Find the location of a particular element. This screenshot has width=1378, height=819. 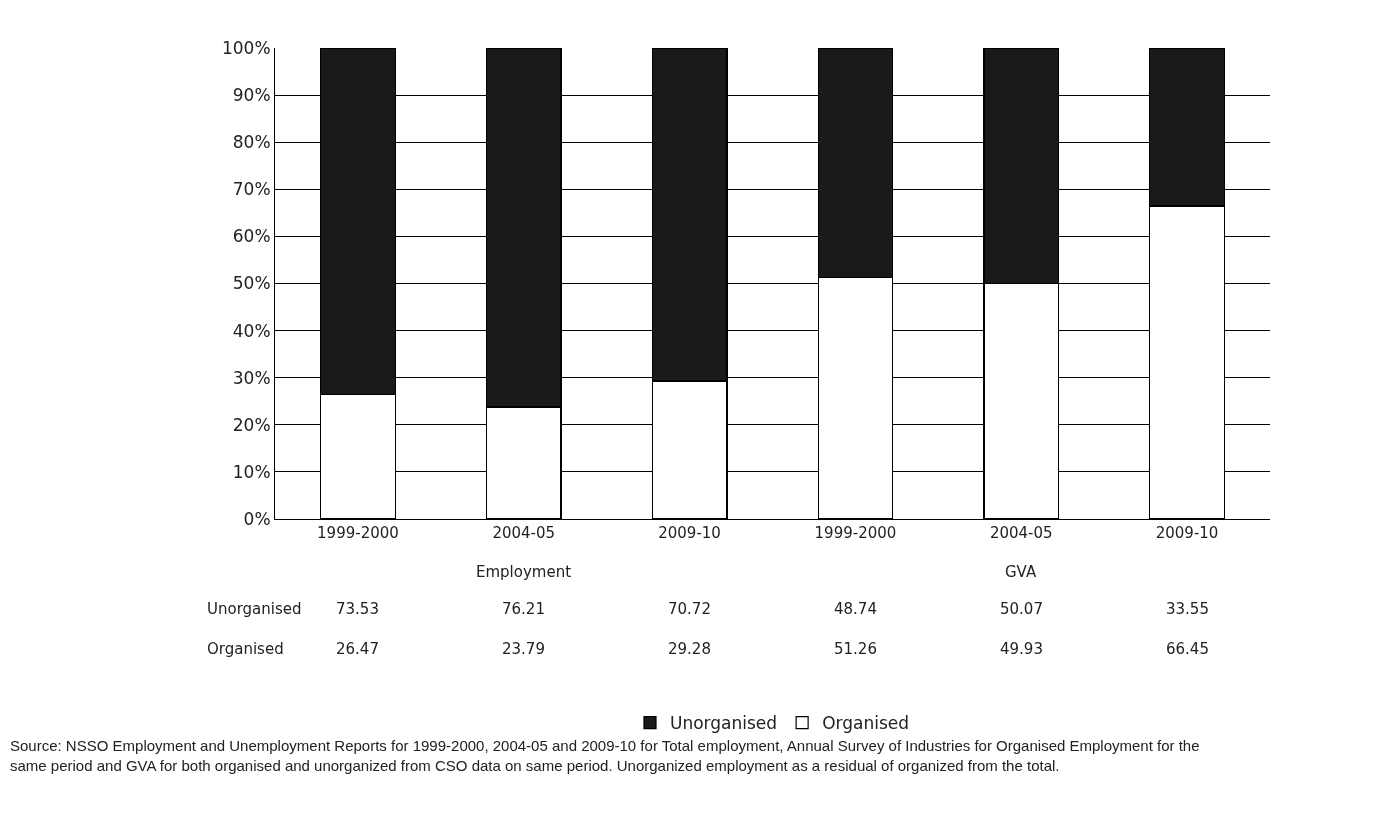

data-label: 70.72 is located at coordinates (689, 609).